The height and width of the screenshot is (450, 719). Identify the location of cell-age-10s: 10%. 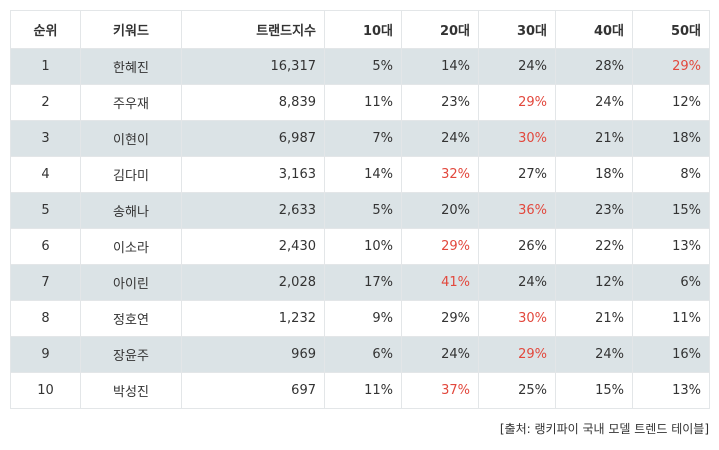
(363, 246).